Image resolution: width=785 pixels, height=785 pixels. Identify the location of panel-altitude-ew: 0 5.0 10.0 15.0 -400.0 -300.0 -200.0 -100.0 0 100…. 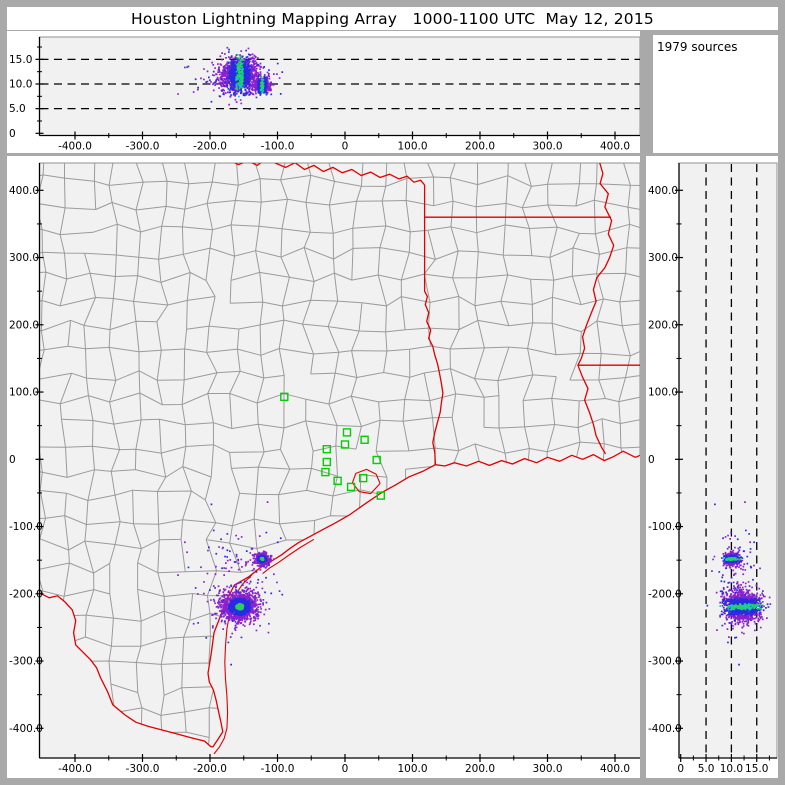
(323, 92).